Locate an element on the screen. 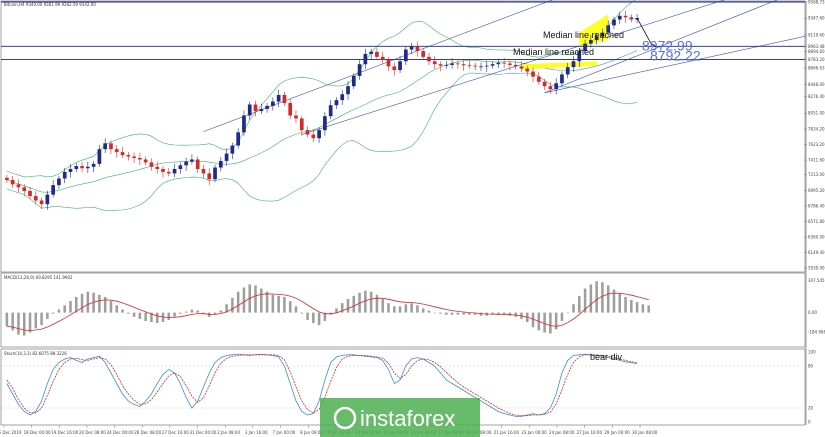 The width and height of the screenshot is (825, 437). annotation-median-2: Median line reached is located at coordinates (553, 52).